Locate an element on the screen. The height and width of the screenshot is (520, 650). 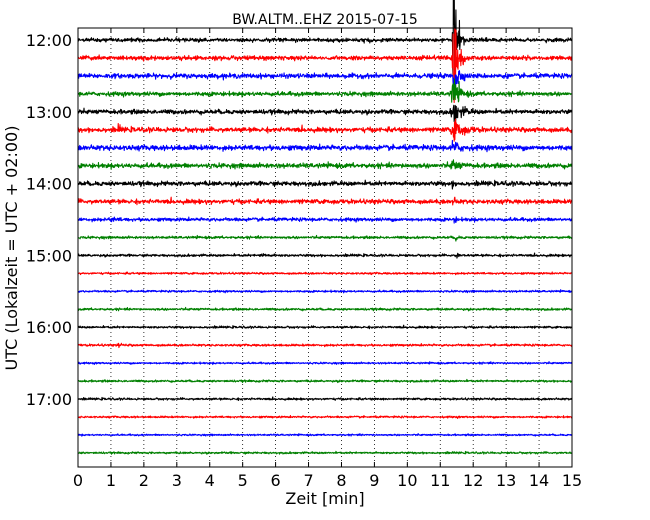
x-tick-label: 9 is located at coordinates (374, 480).